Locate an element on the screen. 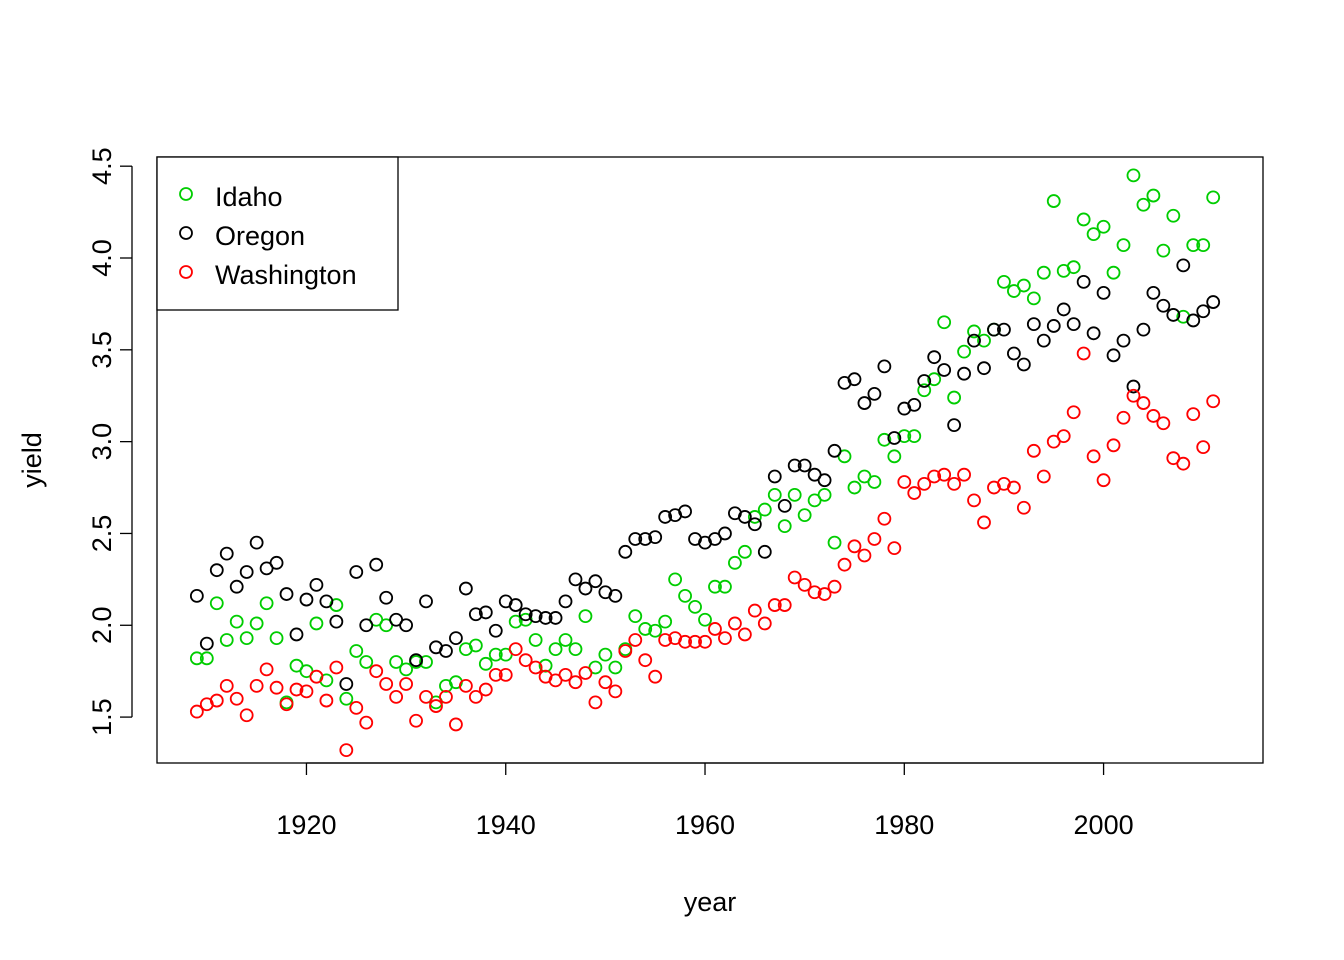  y-axis: 1.5 2.0 2.5 3.0 3.5 4.0 4.5 is located at coordinates (110, 441).